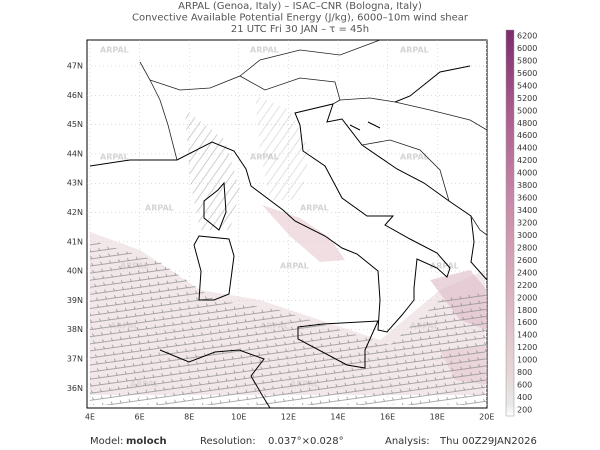 The height and width of the screenshot is (450, 600). Describe the element at coordinates (146, 441) in the screenshot. I see `model: moloch` at that location.